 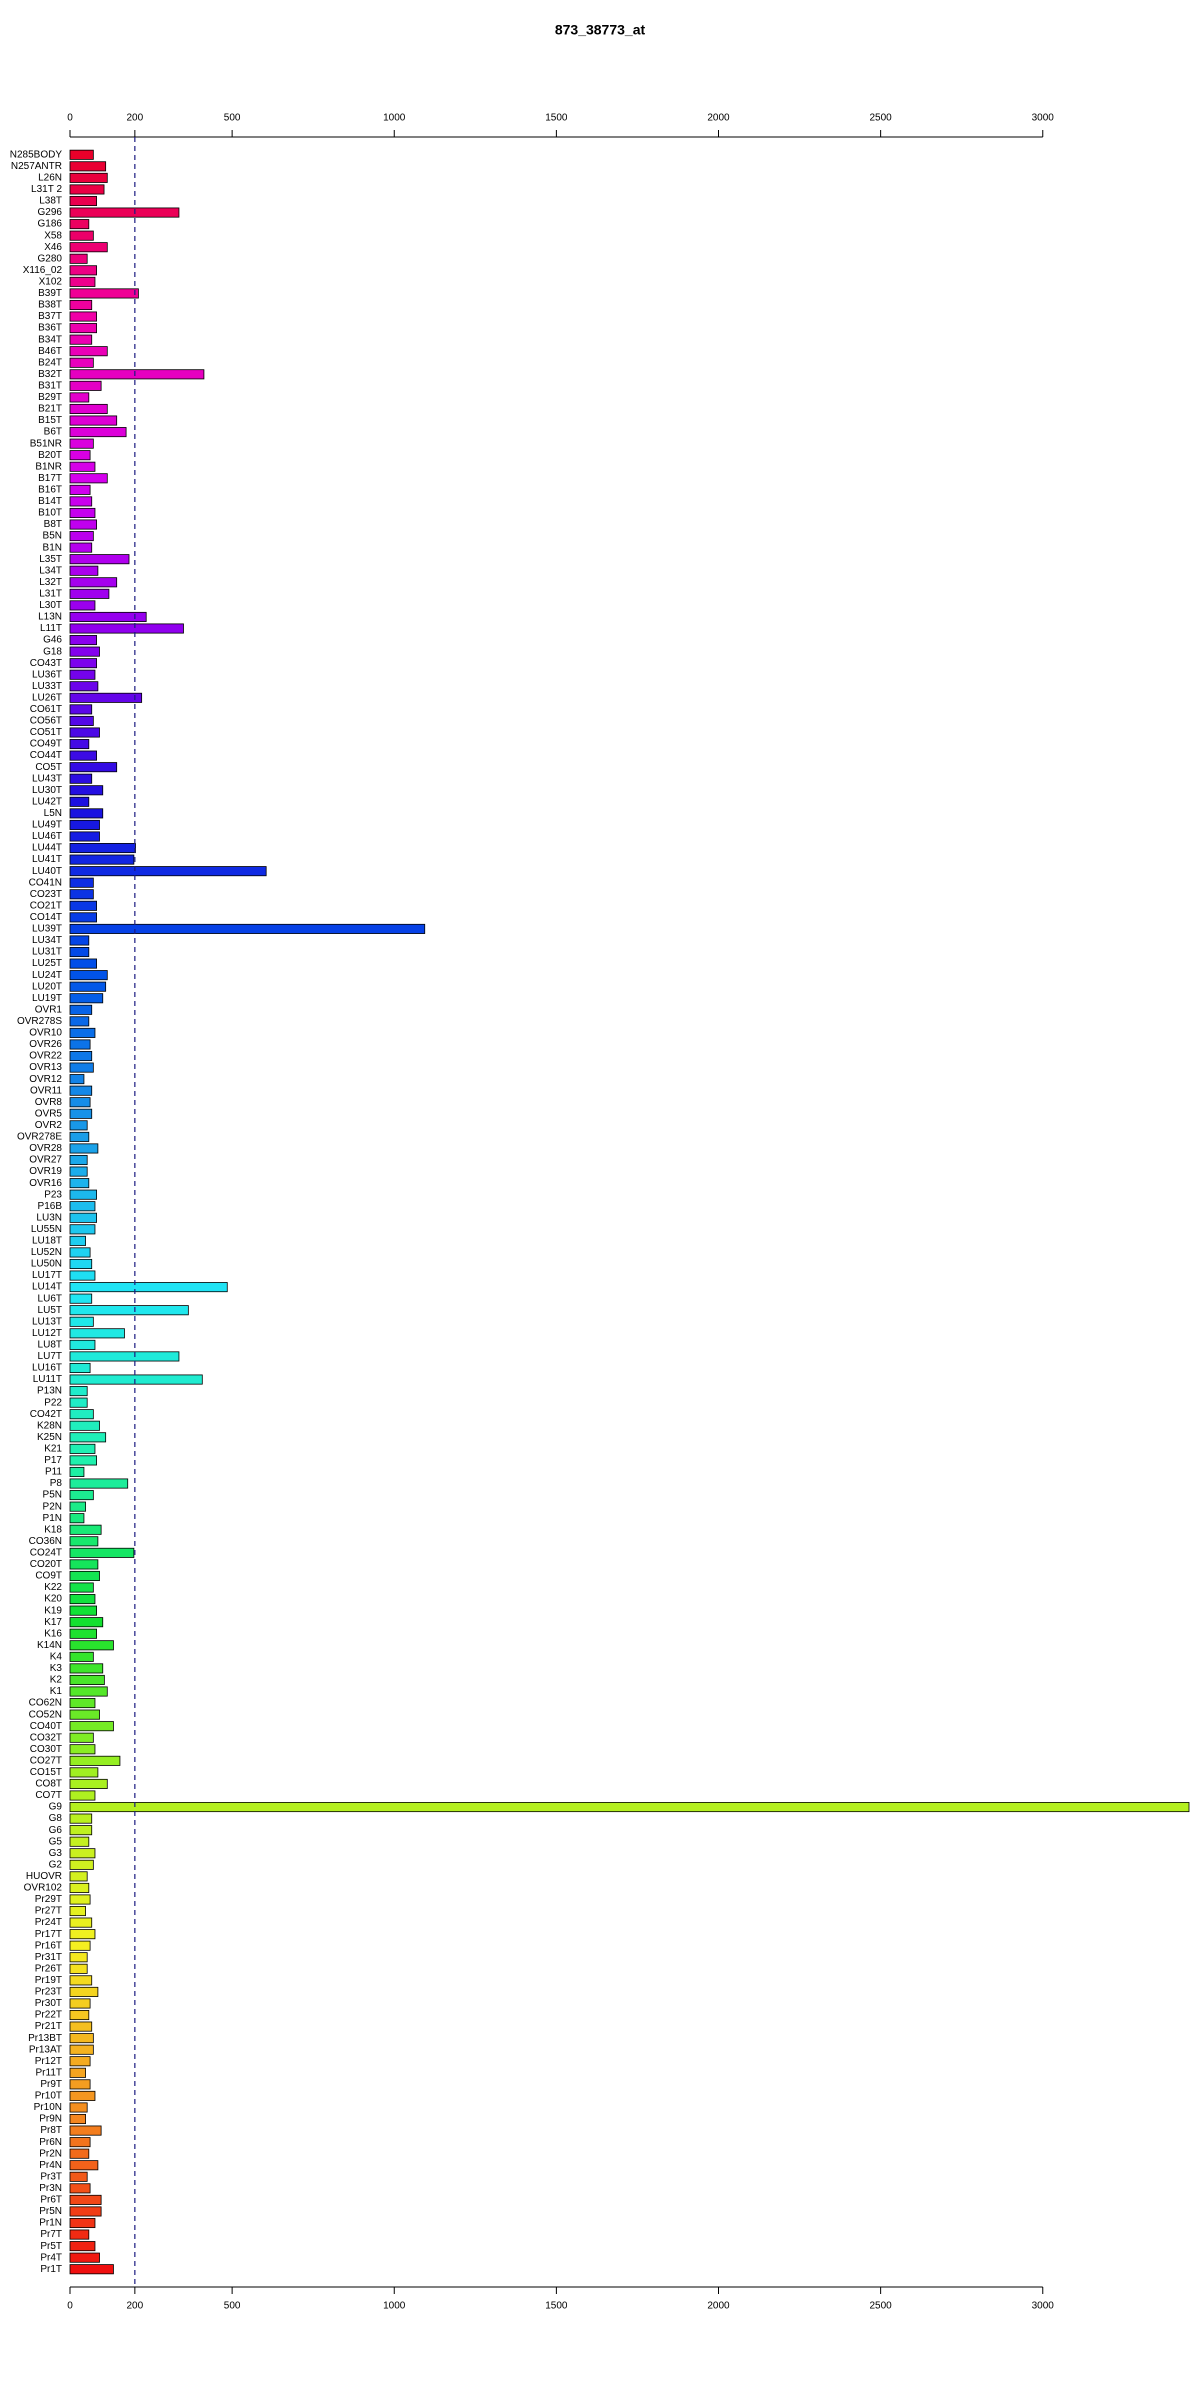 I want to click on y-tick-label: G8, so click(x=56, y=1818).